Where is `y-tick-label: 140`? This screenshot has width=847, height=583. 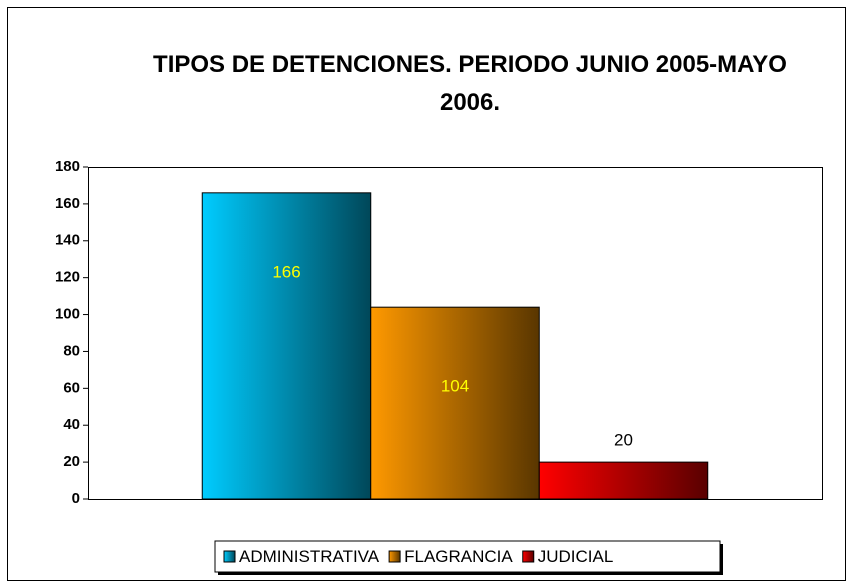
y-tick-label: 140 is located at coordinates (67, 240).